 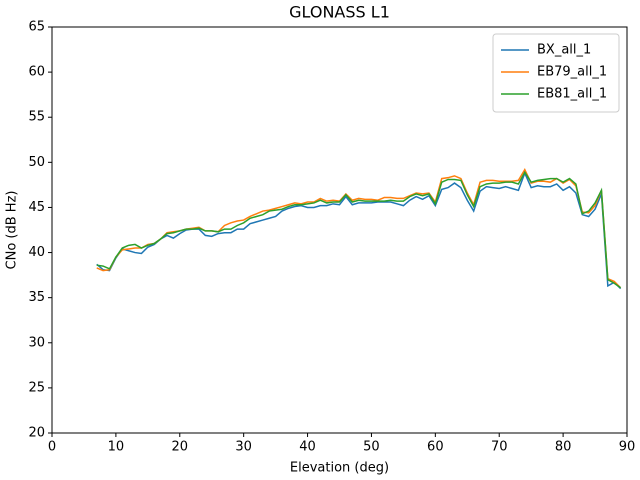 I want to click on legend-label: BX_all_1, so click(x=564, y=50).